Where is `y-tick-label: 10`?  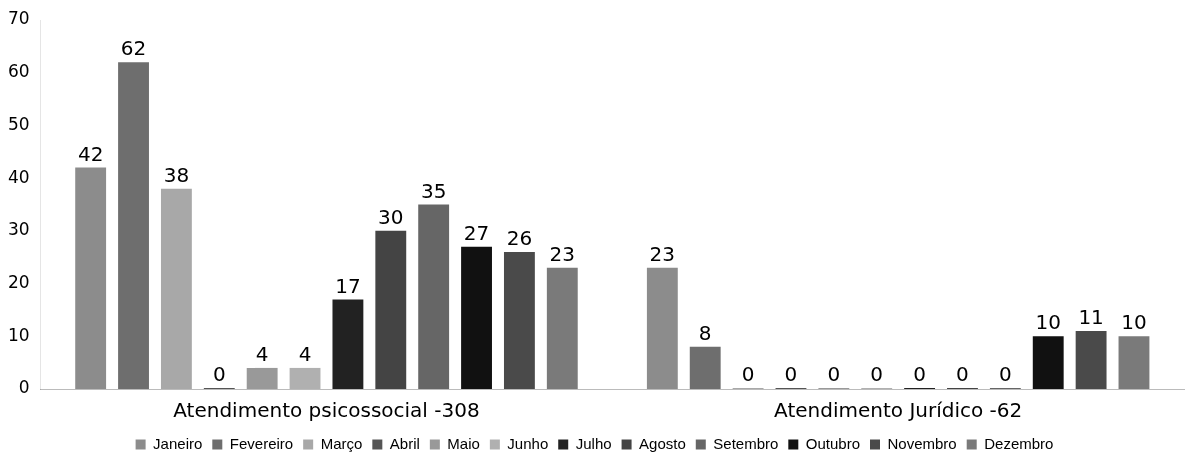 y-tick-label: 10 is located at coordinates (18, 334).